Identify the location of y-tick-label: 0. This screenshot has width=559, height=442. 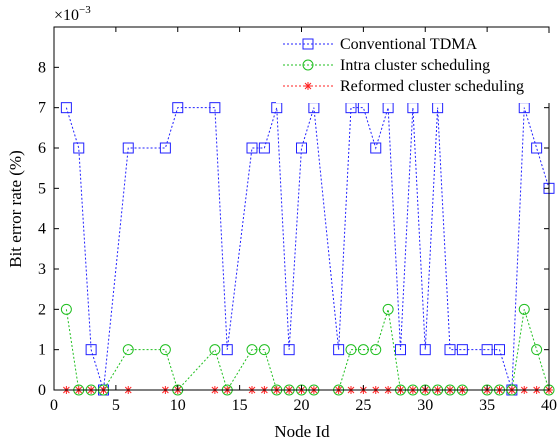
(42, 390).